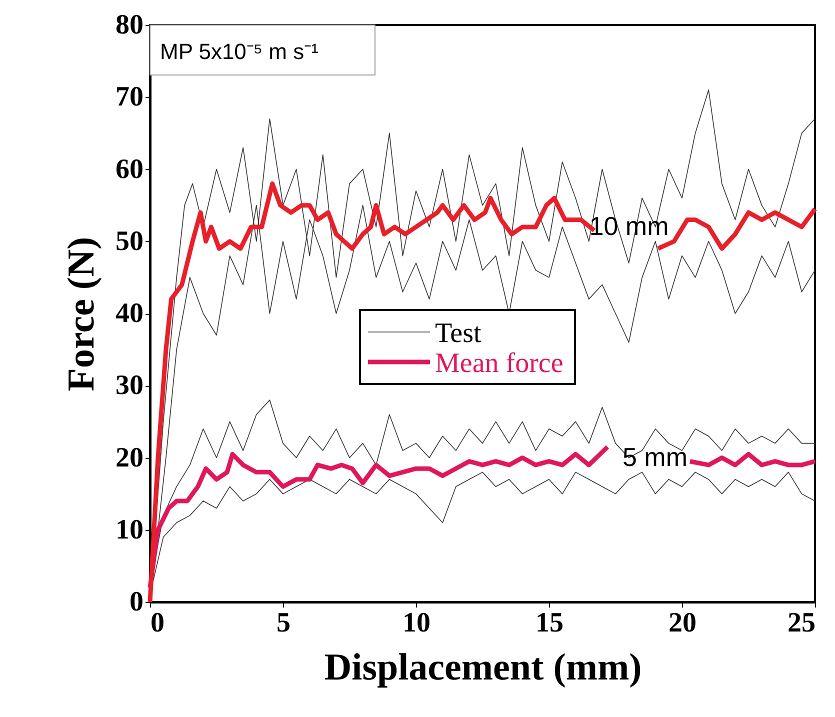 This screenshot has height=717, width=835. Describe the element at coordinates (130, 241) in the screenshot. I see `y-tick-label: 50` at that location.